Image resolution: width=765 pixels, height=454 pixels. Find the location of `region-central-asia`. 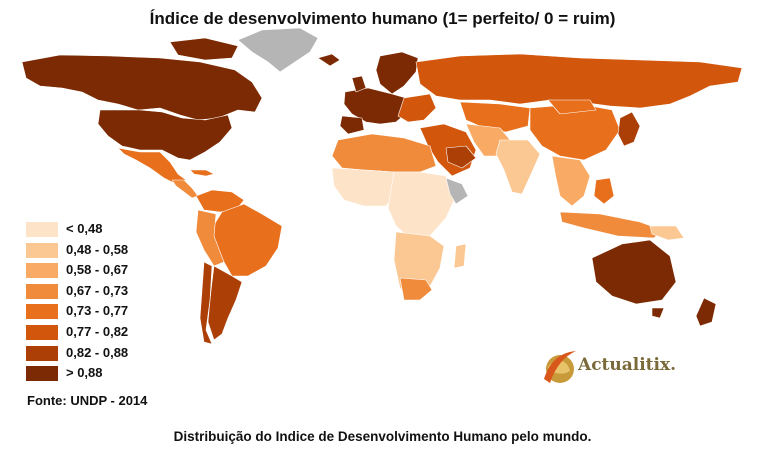

region-central-asia is located at coordinates (495, 117).